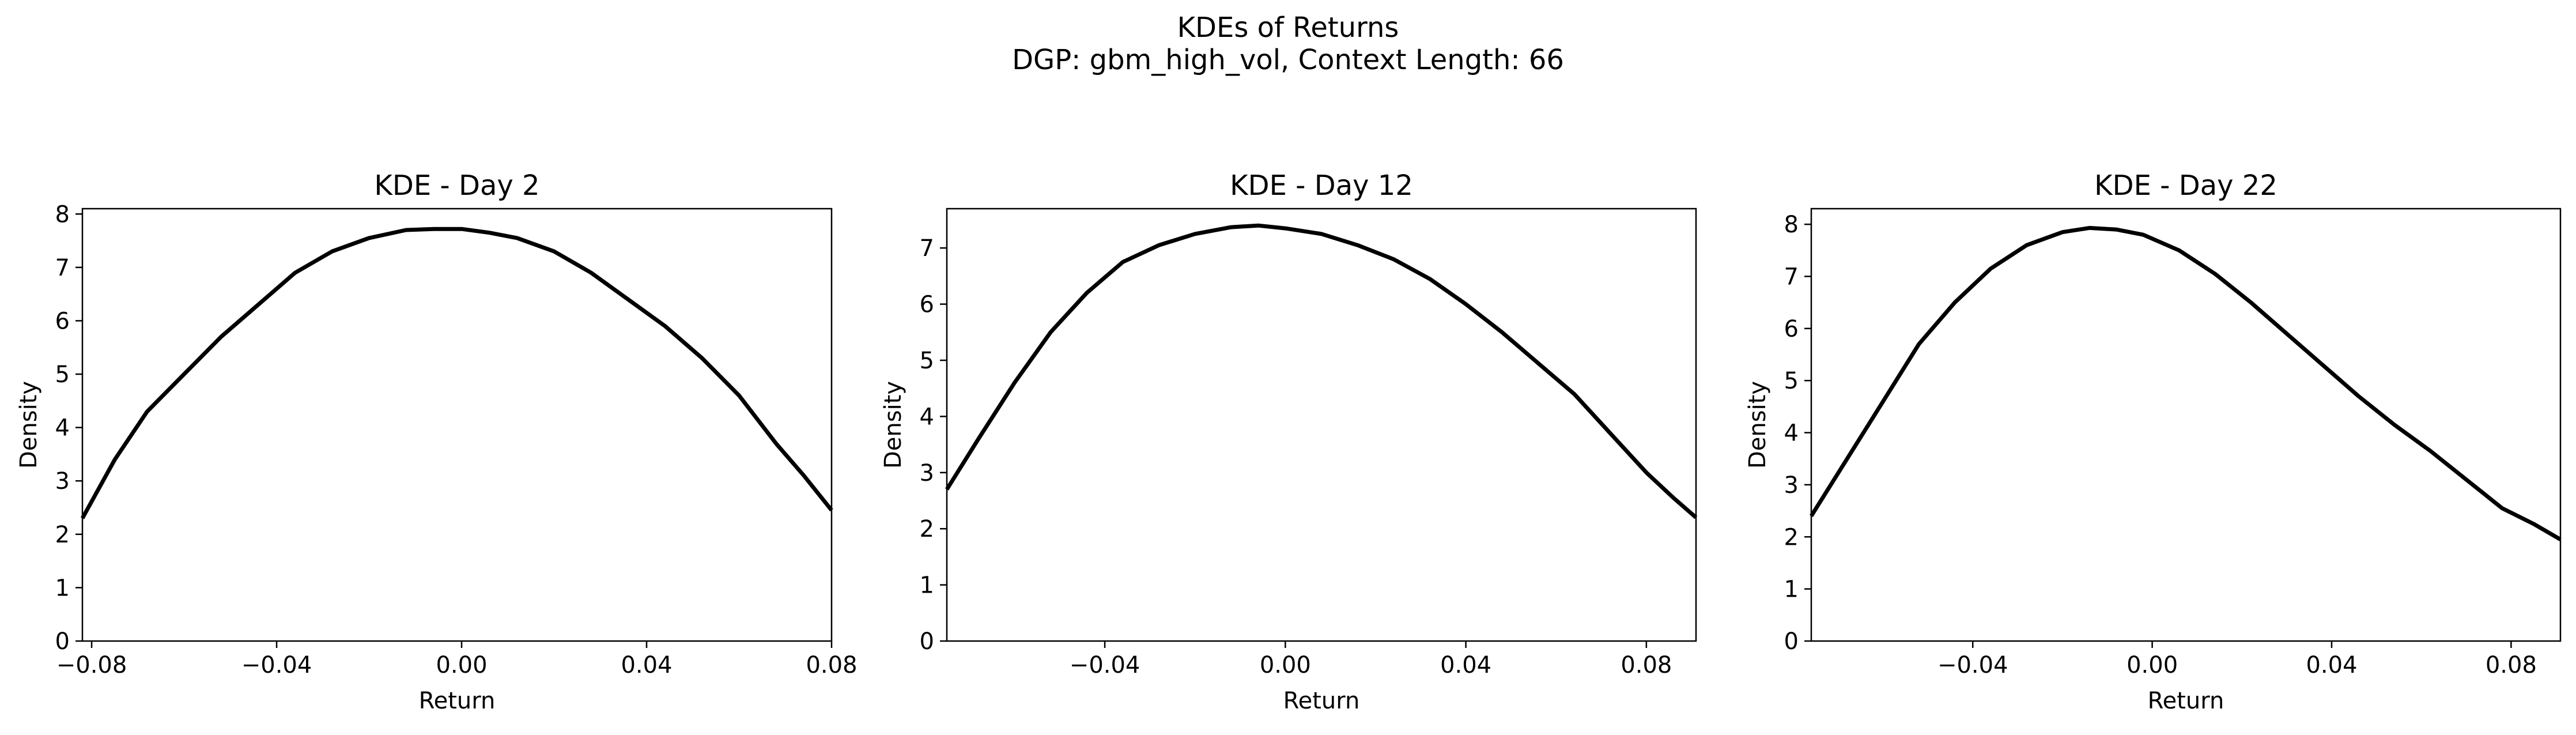  Describe the element at coordinates (2185, 185) in the screenshot. I see `panel-title: KDE - Day 22` at that location.